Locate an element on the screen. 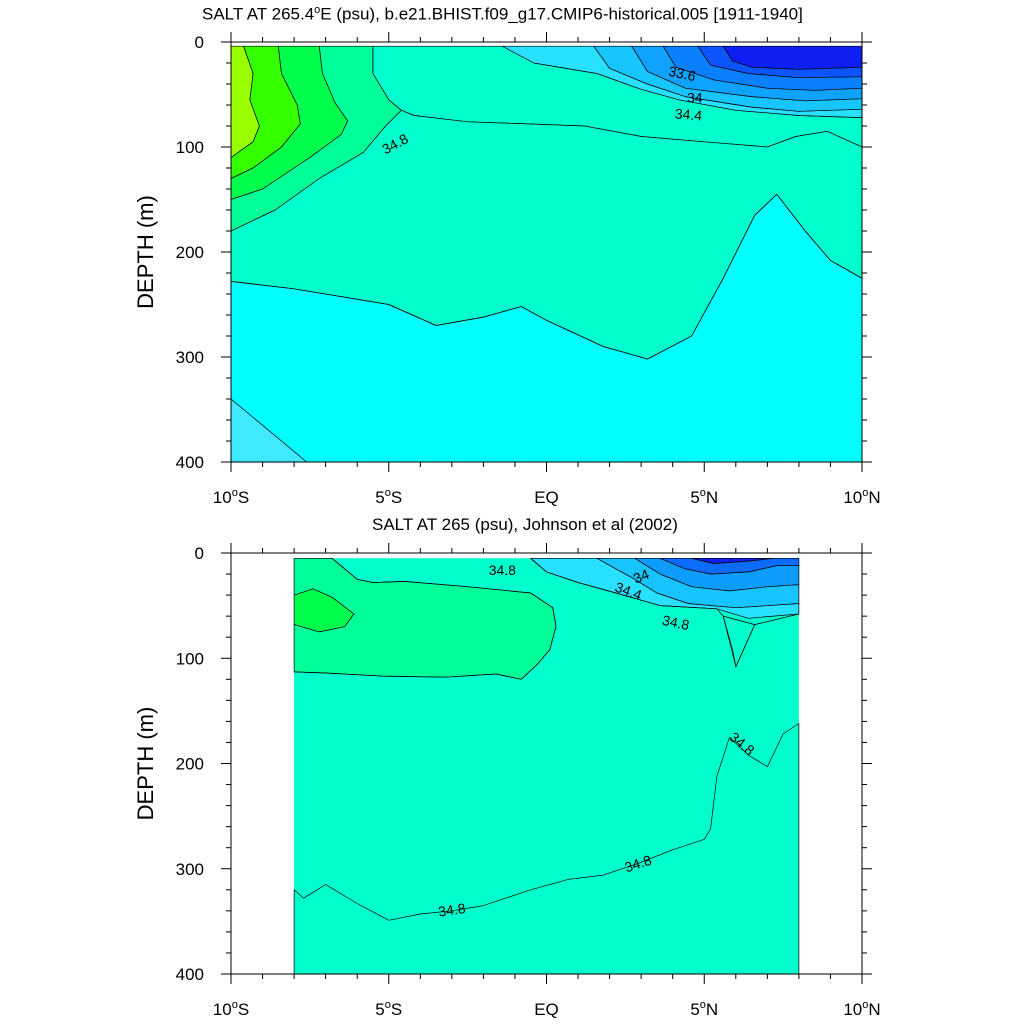  contour-label-1: 34.8 is located at coordinates (502, 570).